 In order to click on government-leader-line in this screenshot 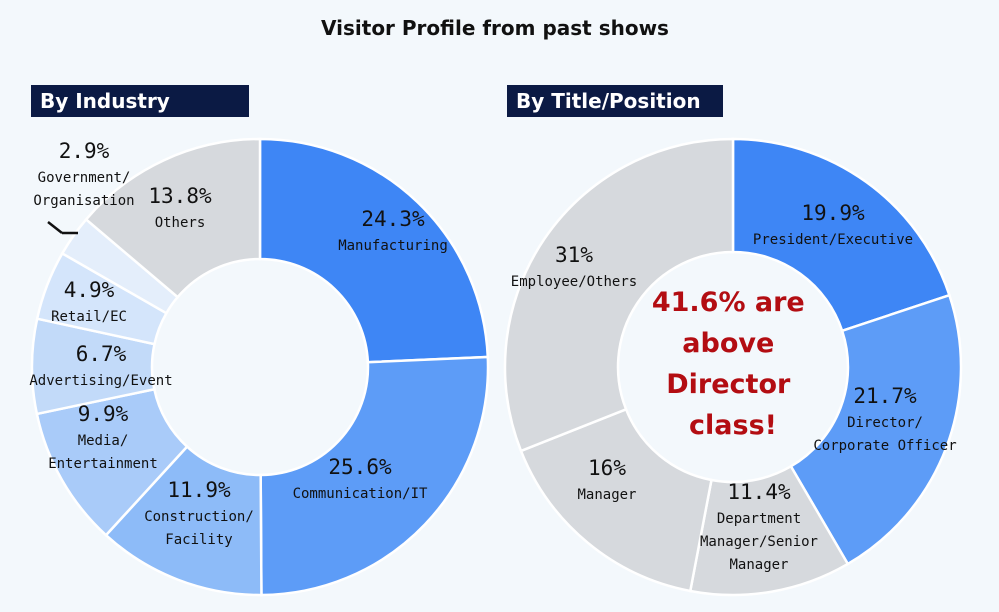, I will do `click(55, 227)`.